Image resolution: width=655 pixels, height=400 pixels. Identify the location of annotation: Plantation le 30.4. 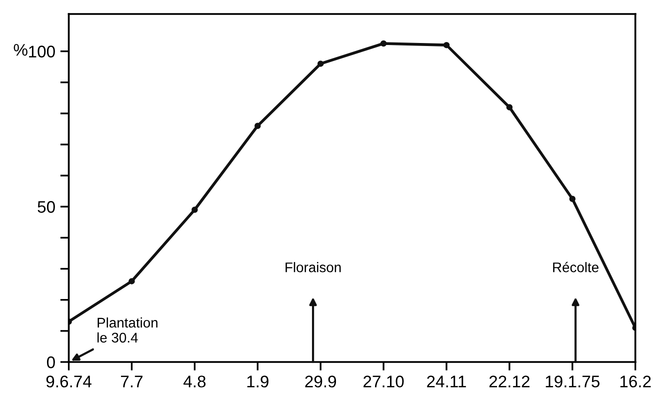
(127, 330).